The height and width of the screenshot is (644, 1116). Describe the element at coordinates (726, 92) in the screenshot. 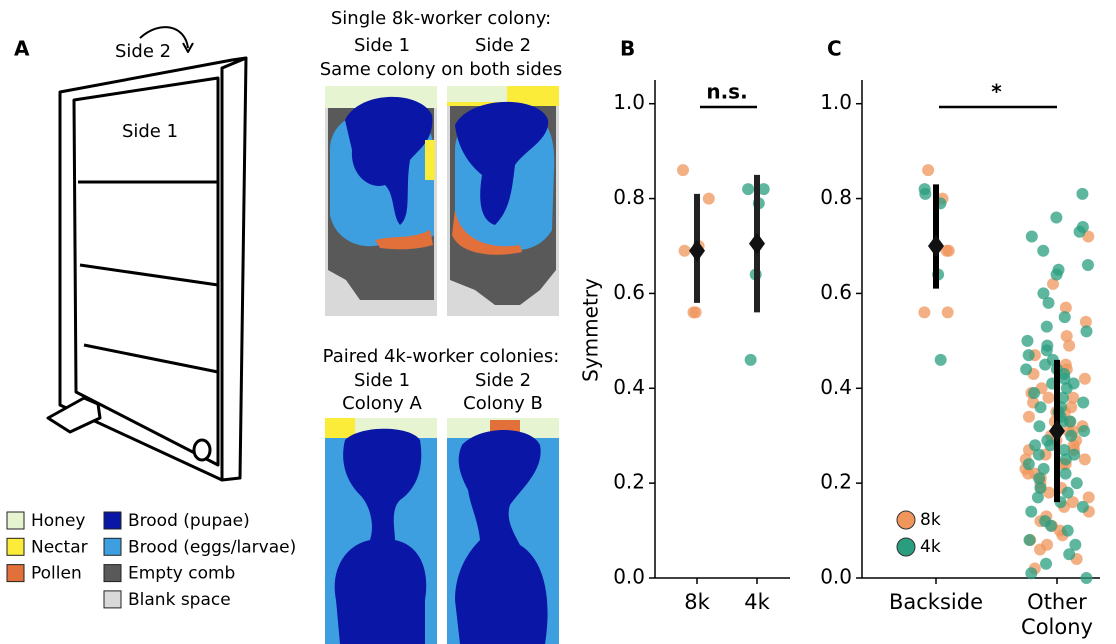

I see `significance-label: n.s.` at that location.